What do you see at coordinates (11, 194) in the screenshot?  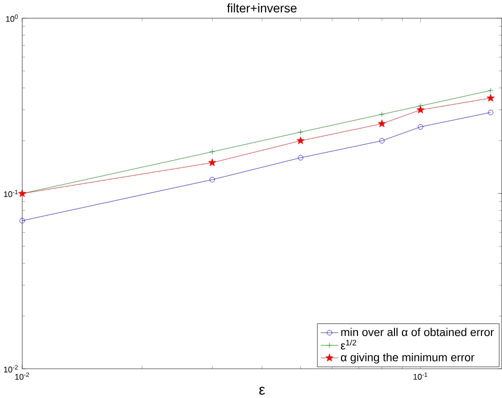 I see `y-tick-label: 10$^{-1}$` at bounding box center [11, 194].